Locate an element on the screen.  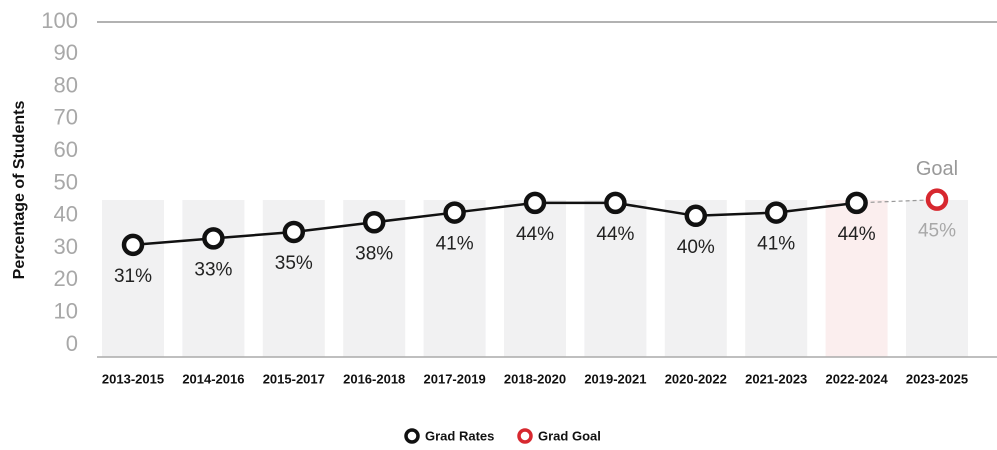
value-label: 45% is located at coordinates (937, 231).